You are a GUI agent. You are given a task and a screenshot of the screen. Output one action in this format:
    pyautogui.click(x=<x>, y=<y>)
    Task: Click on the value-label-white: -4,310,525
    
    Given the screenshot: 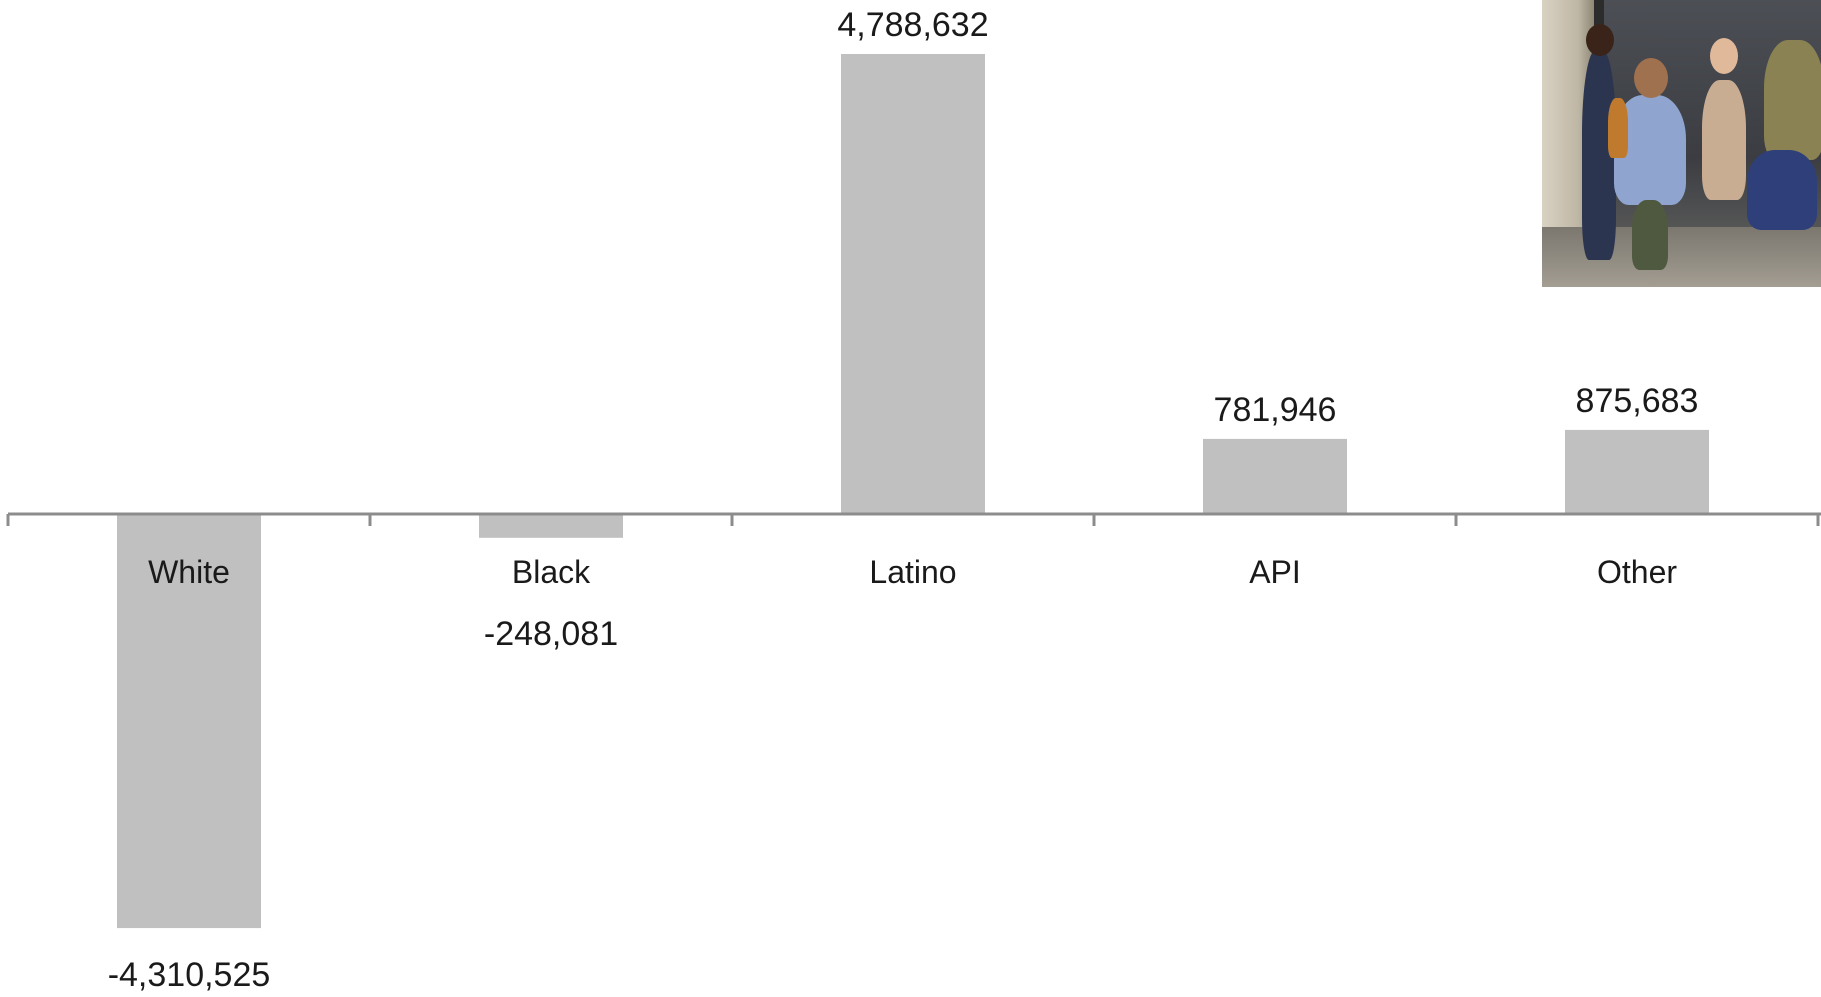 What is the action you would take?
    pyautogui.click(x=189, y=975)
    